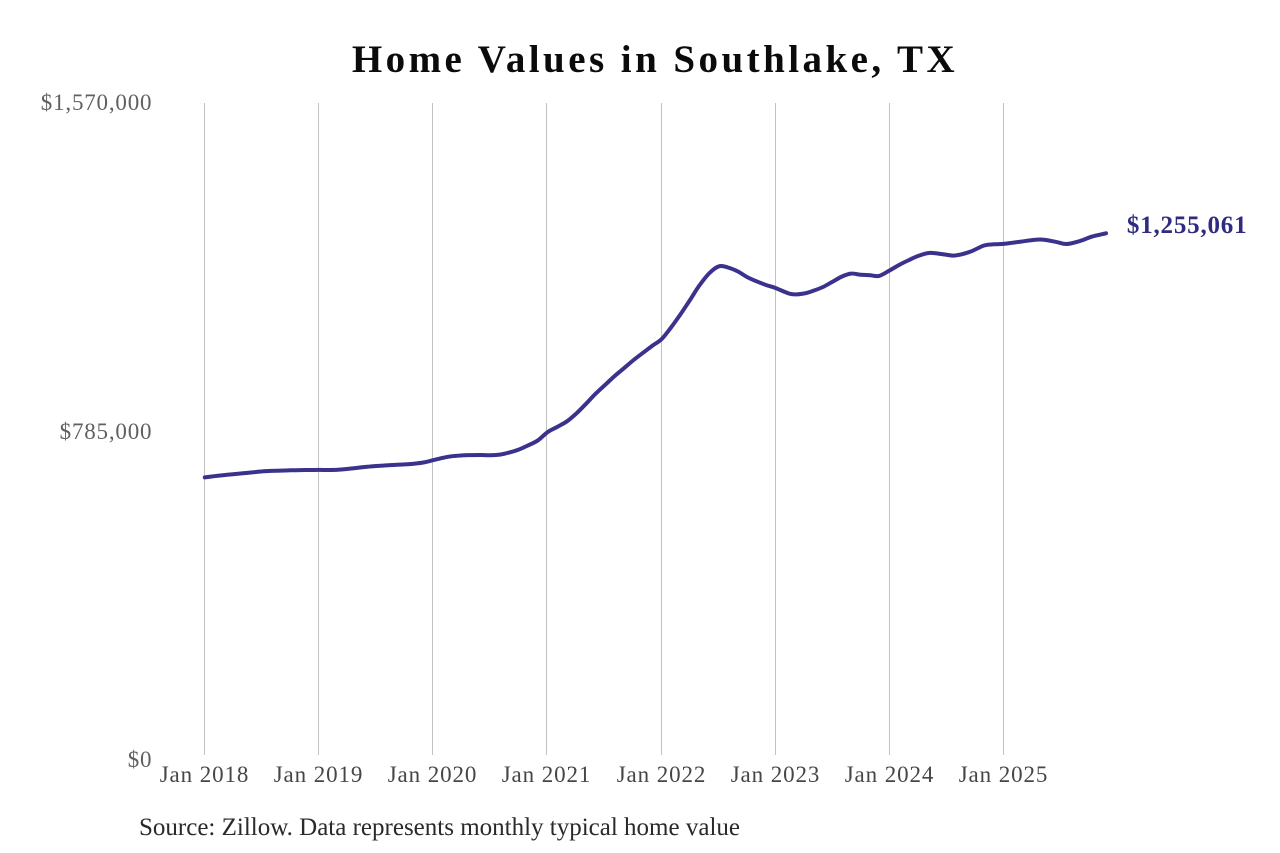  I want to click on svg-text: Home Values in Southlake, TX, so click(655, 59).